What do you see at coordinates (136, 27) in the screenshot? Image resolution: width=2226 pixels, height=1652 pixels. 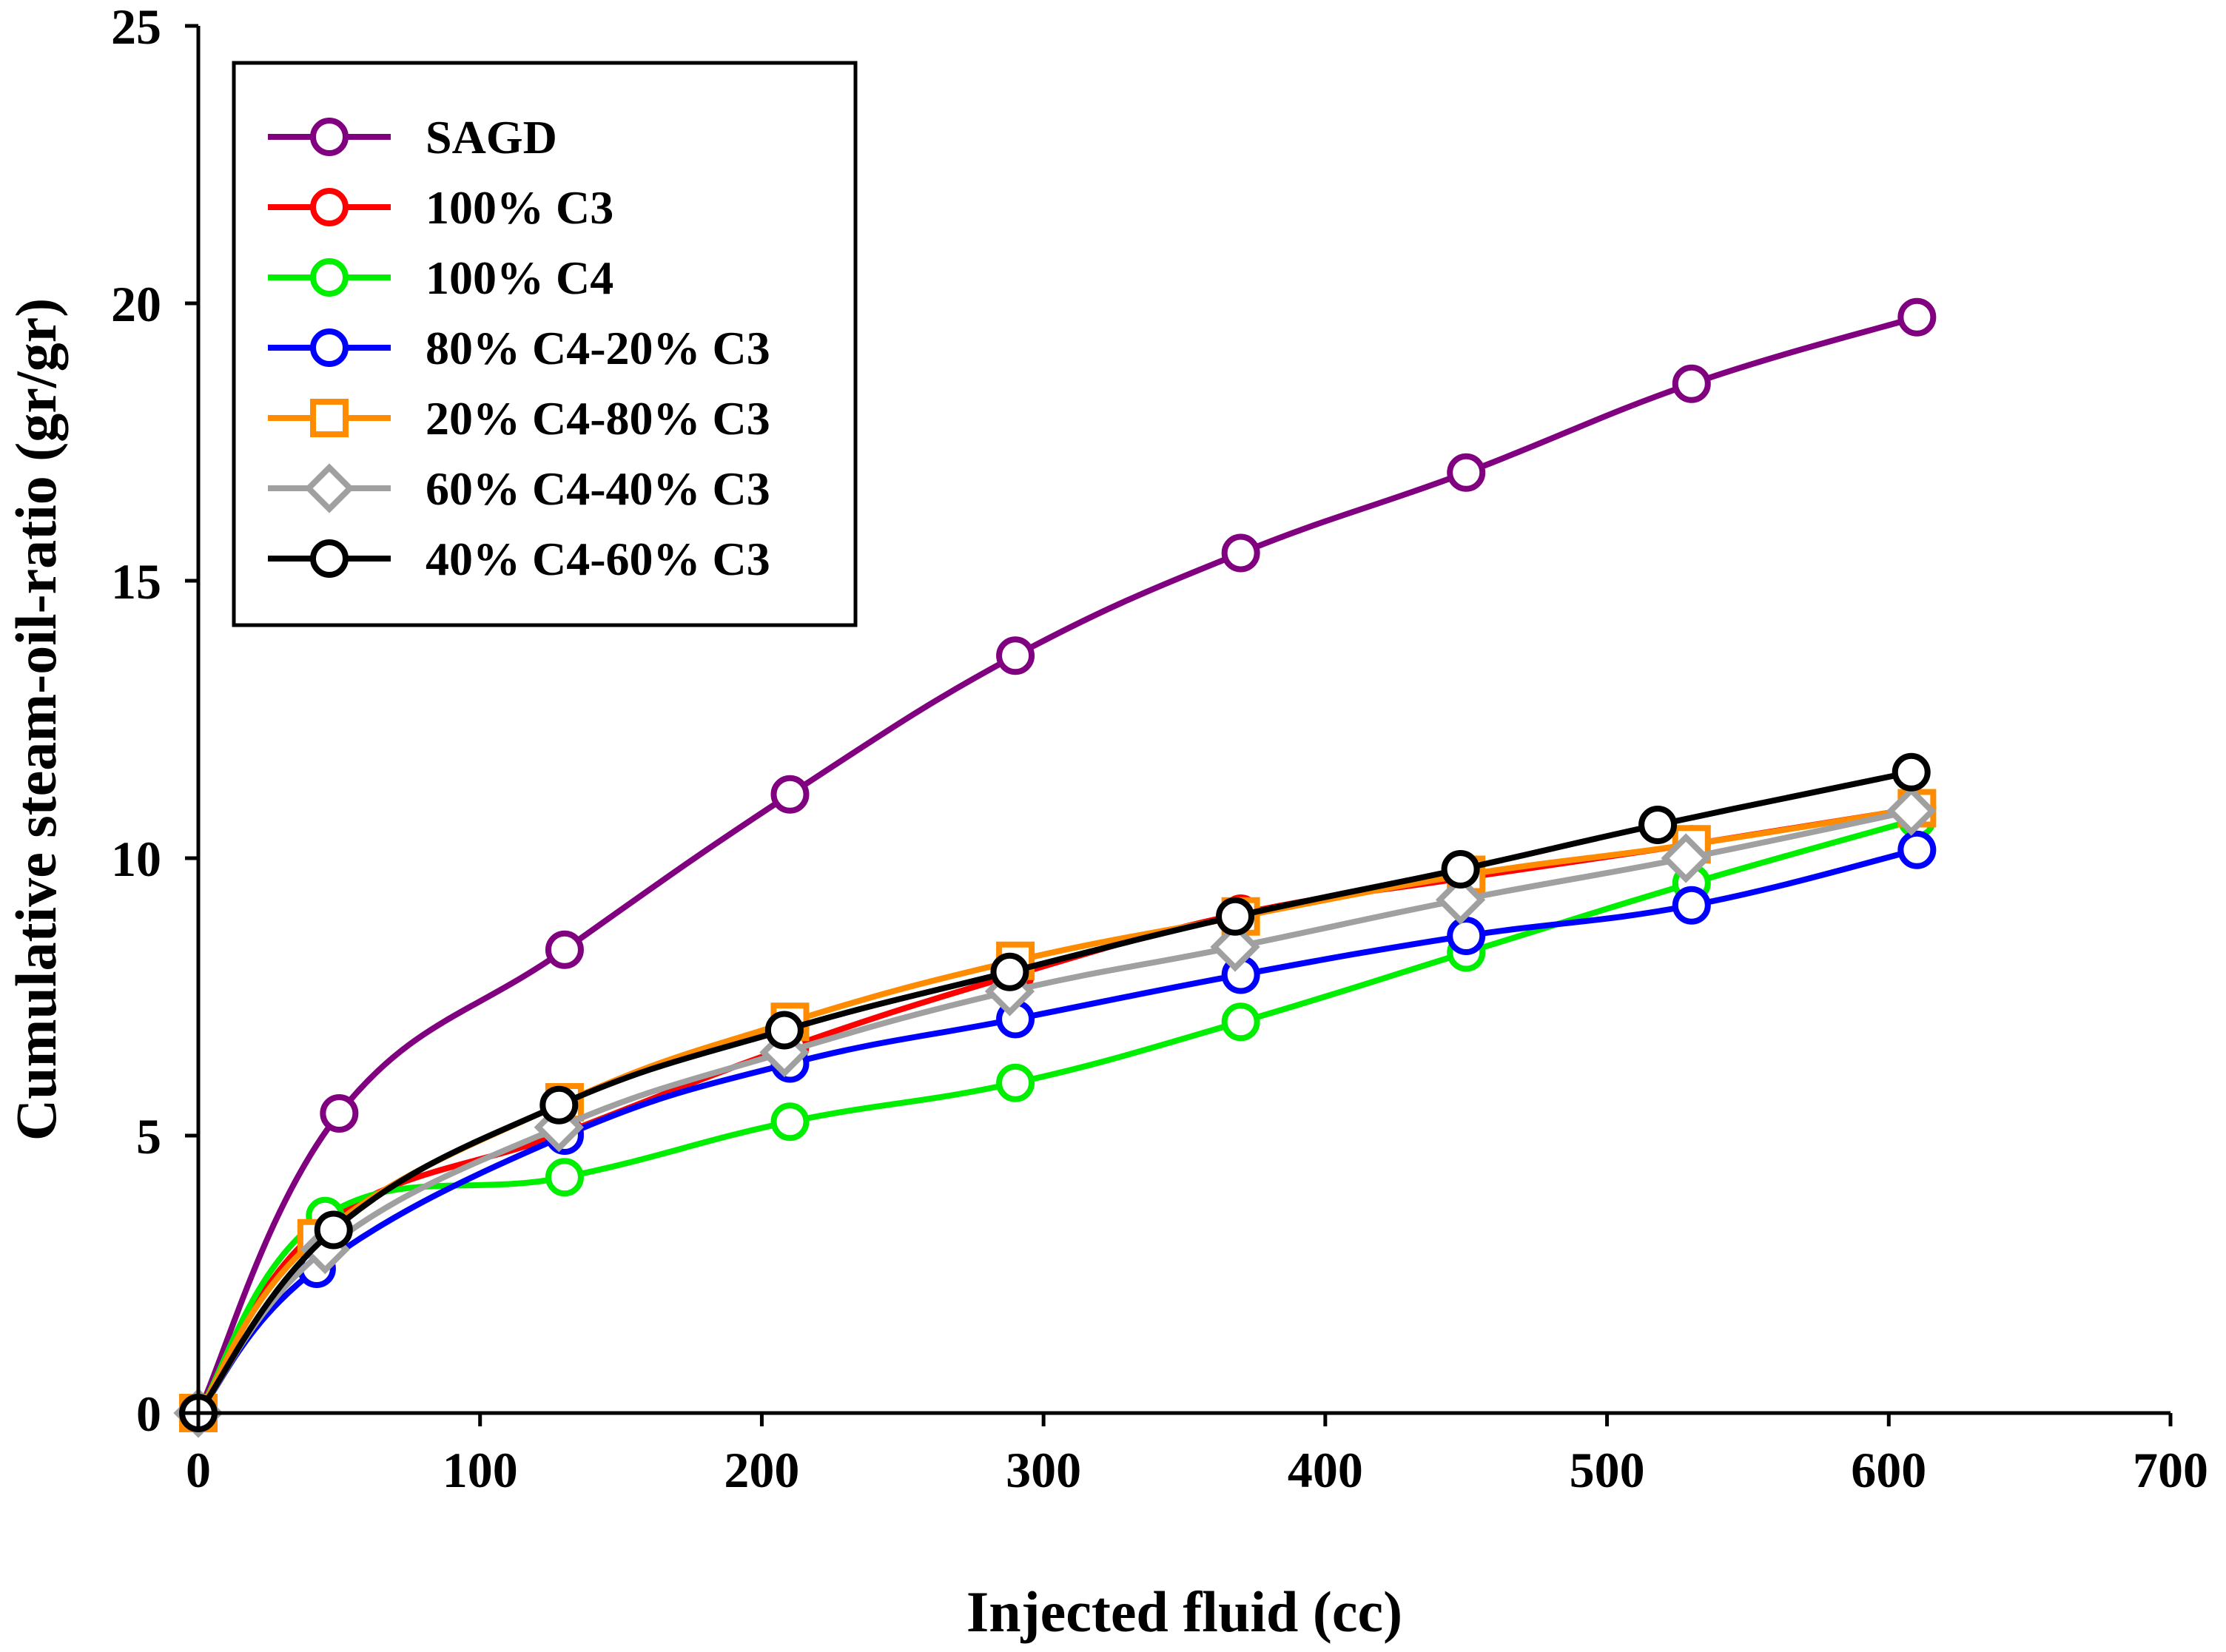 I see `y-tick-label: 25` at bounding box center [136, 27].